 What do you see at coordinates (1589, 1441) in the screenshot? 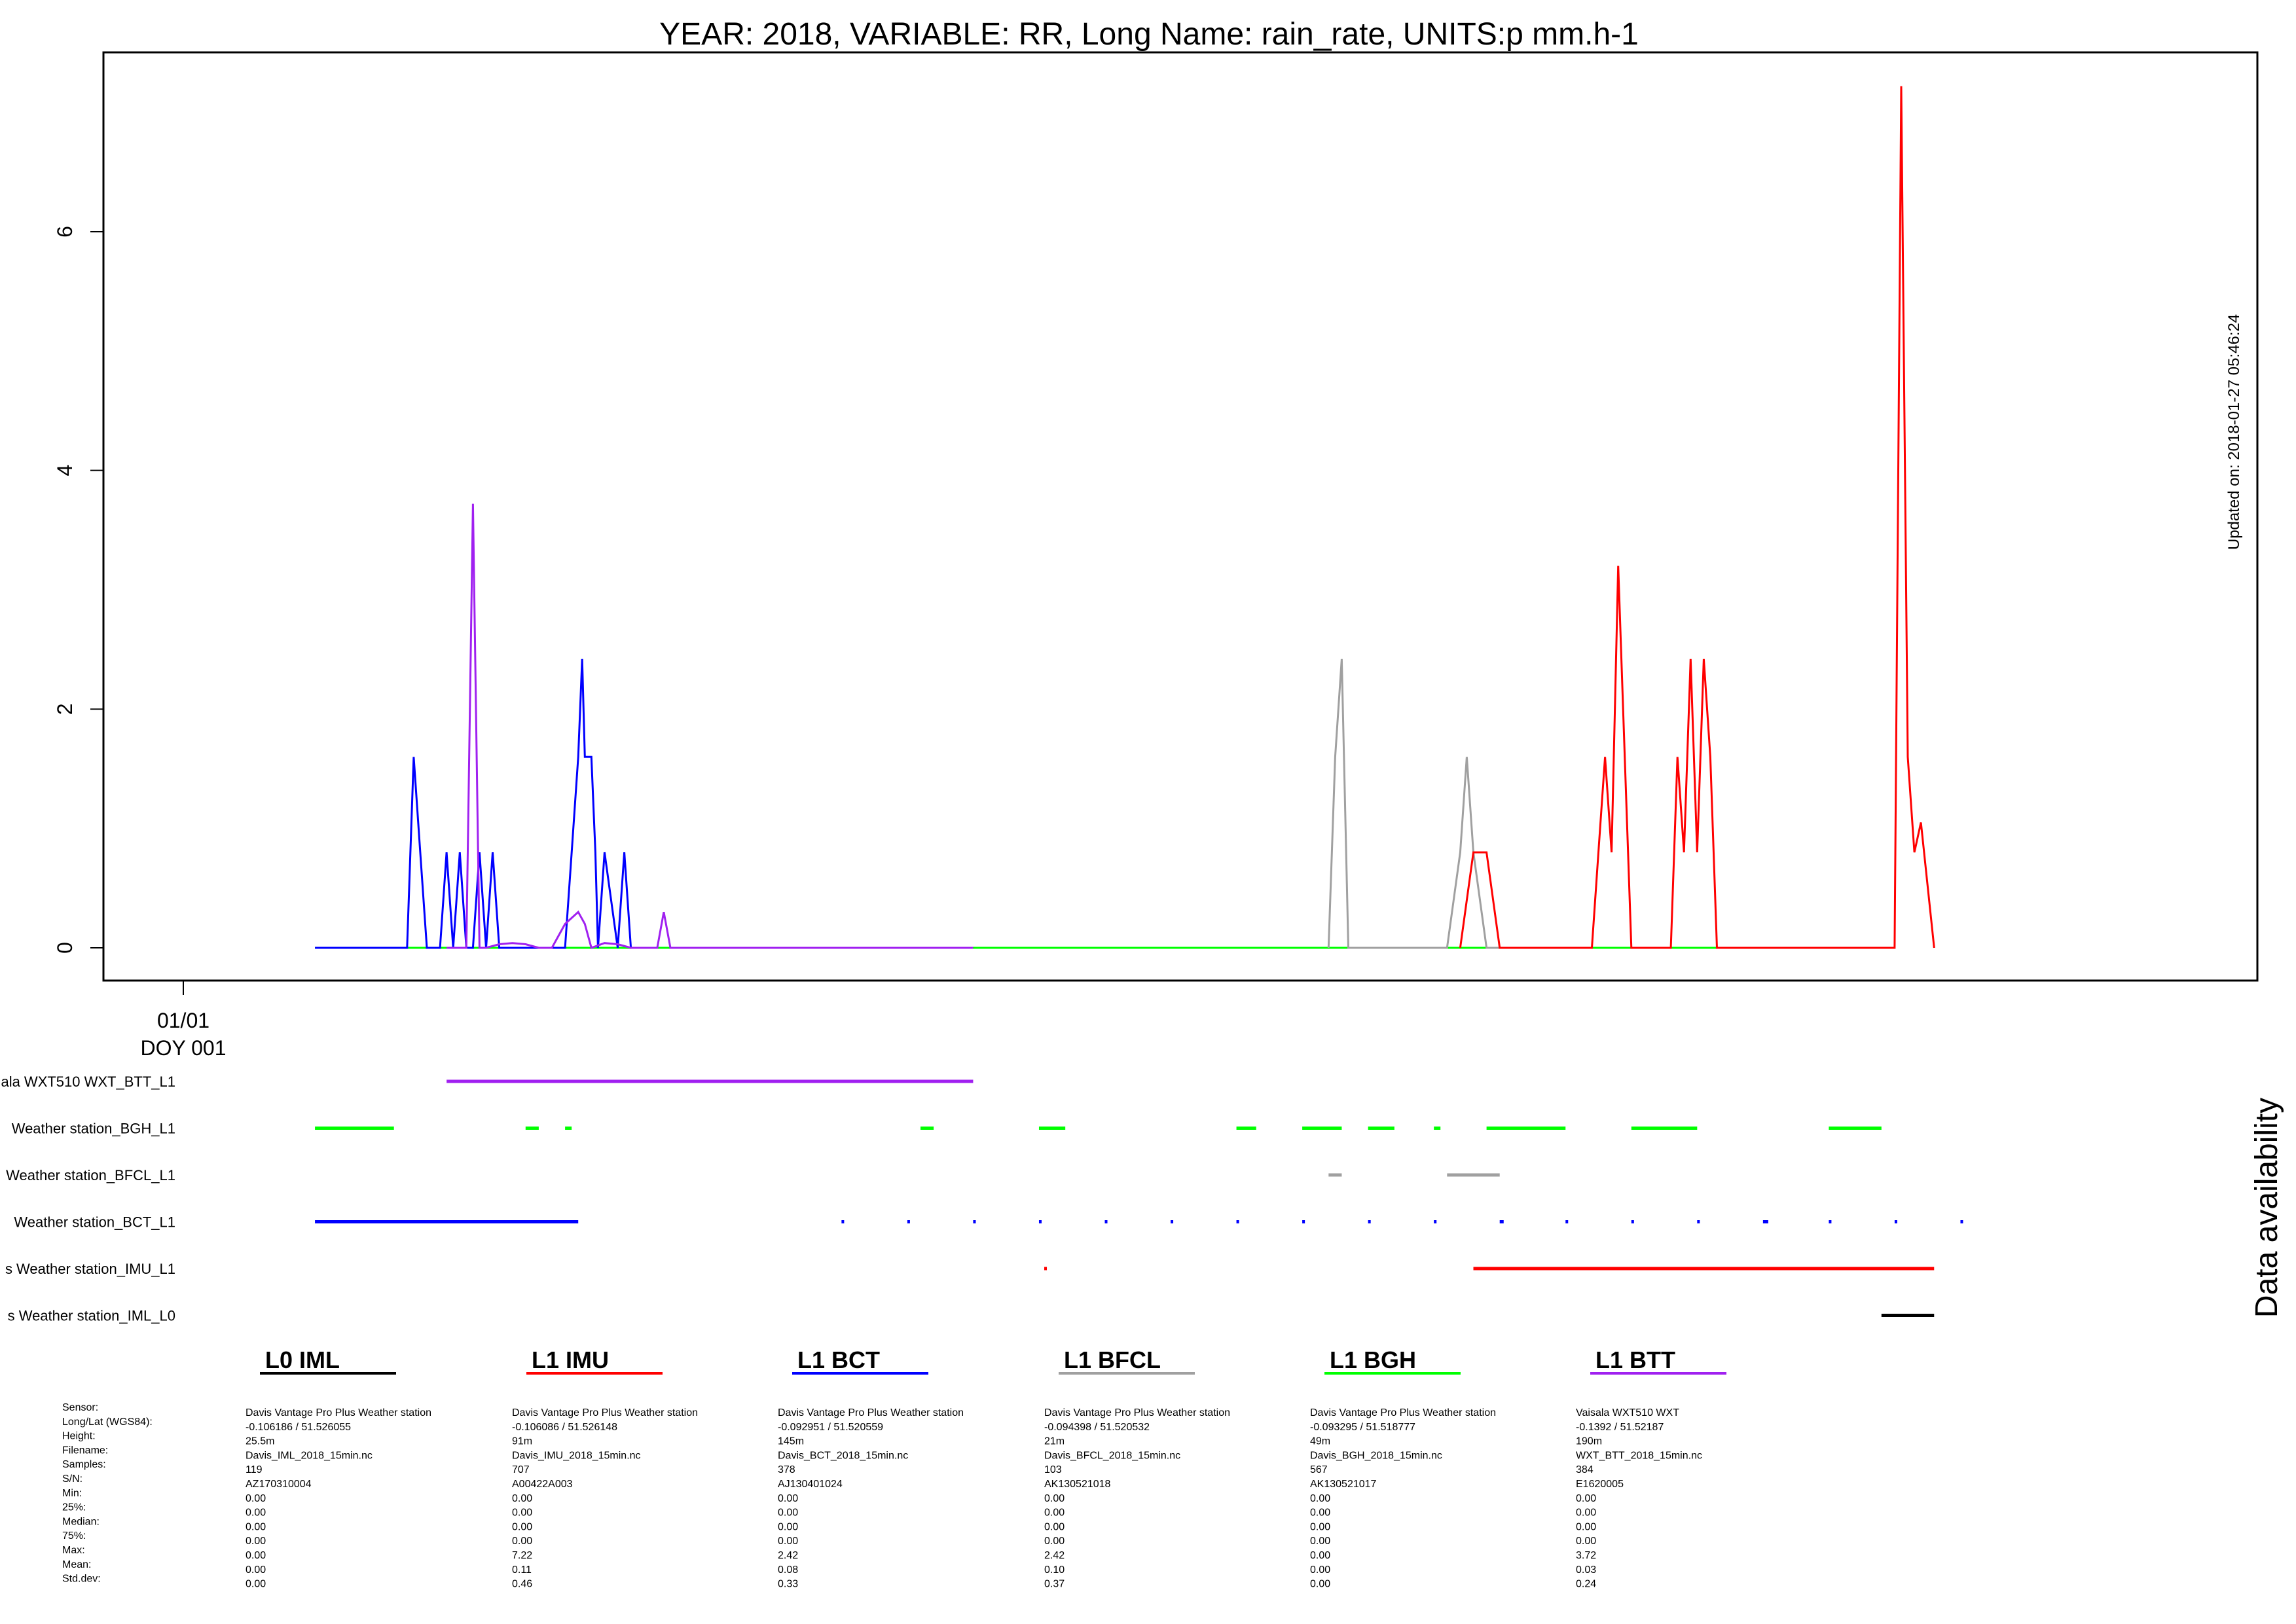
I see `info-cell: 190m` at bounding box center [1589, 1441].